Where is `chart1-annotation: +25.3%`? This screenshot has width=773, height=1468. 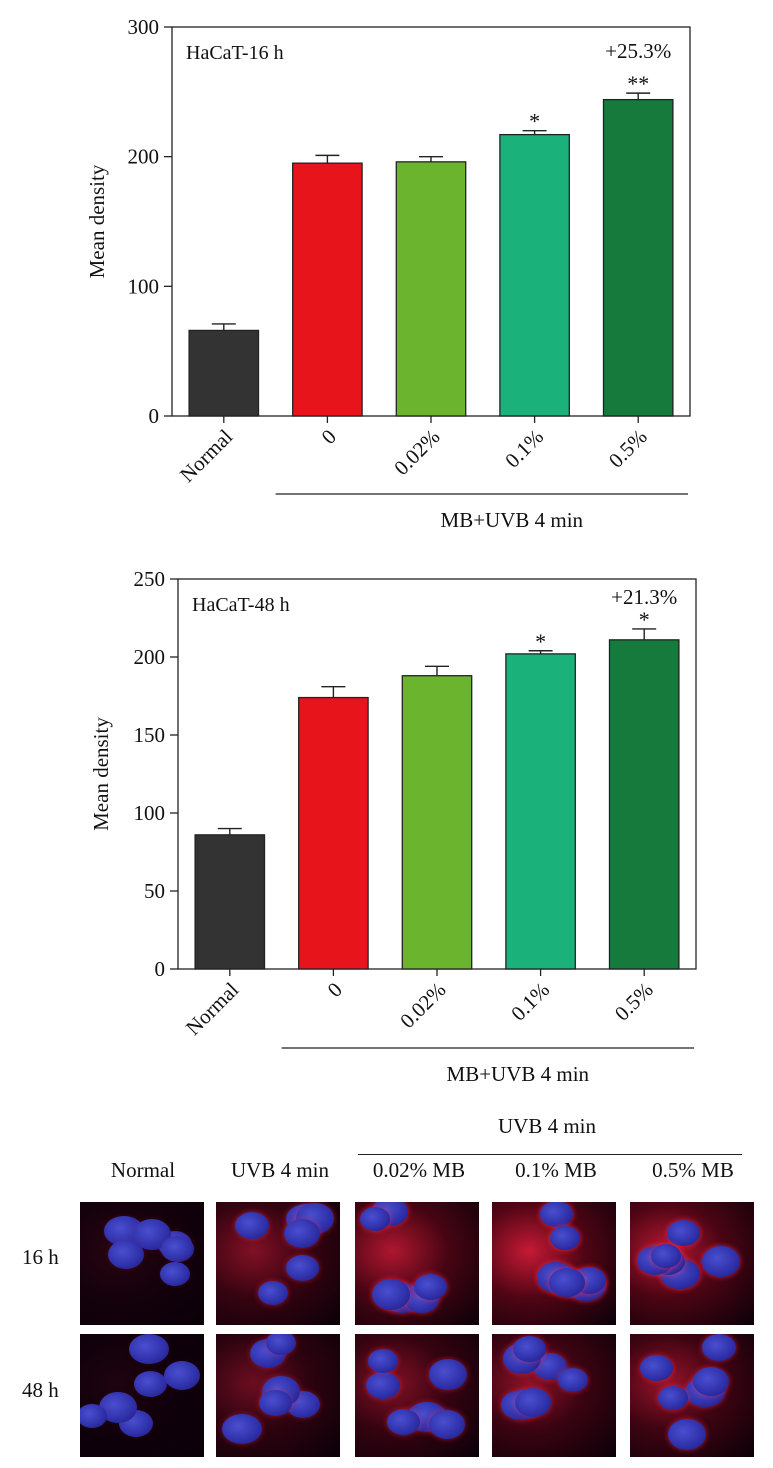
chart1-annotation: +25.3% is located at coordinates (638, 51).